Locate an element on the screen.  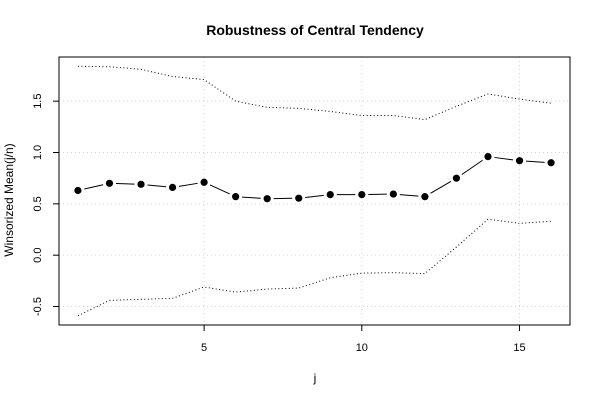
y-tick-label: 1.0 is located at coordinates (38, 152).